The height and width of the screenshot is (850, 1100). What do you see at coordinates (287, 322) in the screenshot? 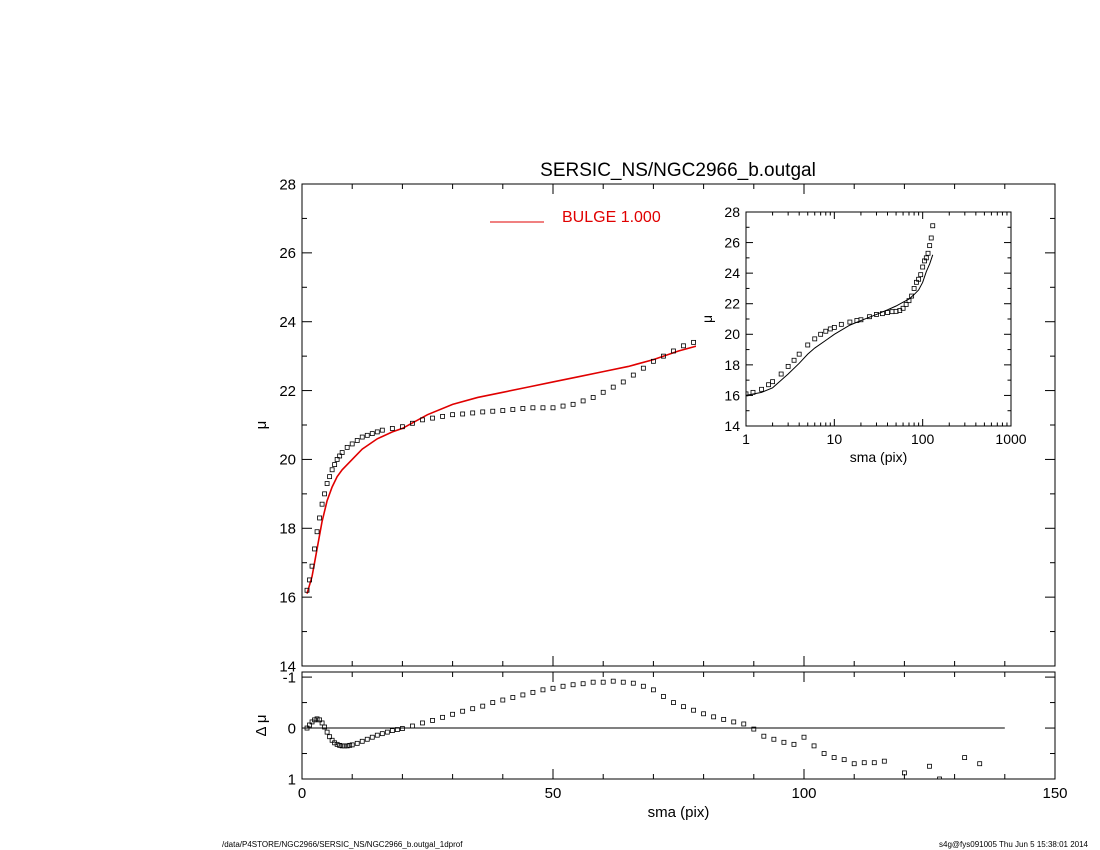
I see `main-y-tick-label: 24` at bounding box center [287, 322].